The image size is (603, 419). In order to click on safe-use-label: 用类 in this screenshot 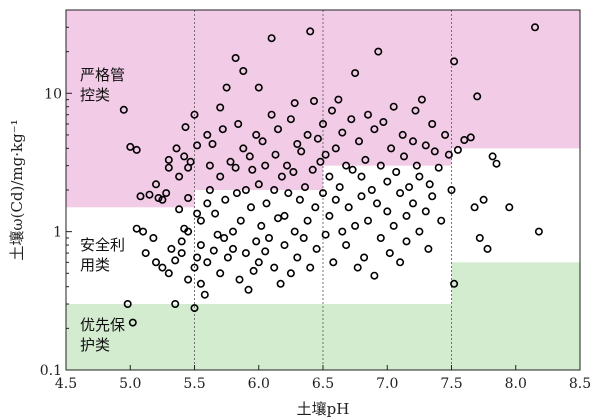, I will do `click(95, 265)`.